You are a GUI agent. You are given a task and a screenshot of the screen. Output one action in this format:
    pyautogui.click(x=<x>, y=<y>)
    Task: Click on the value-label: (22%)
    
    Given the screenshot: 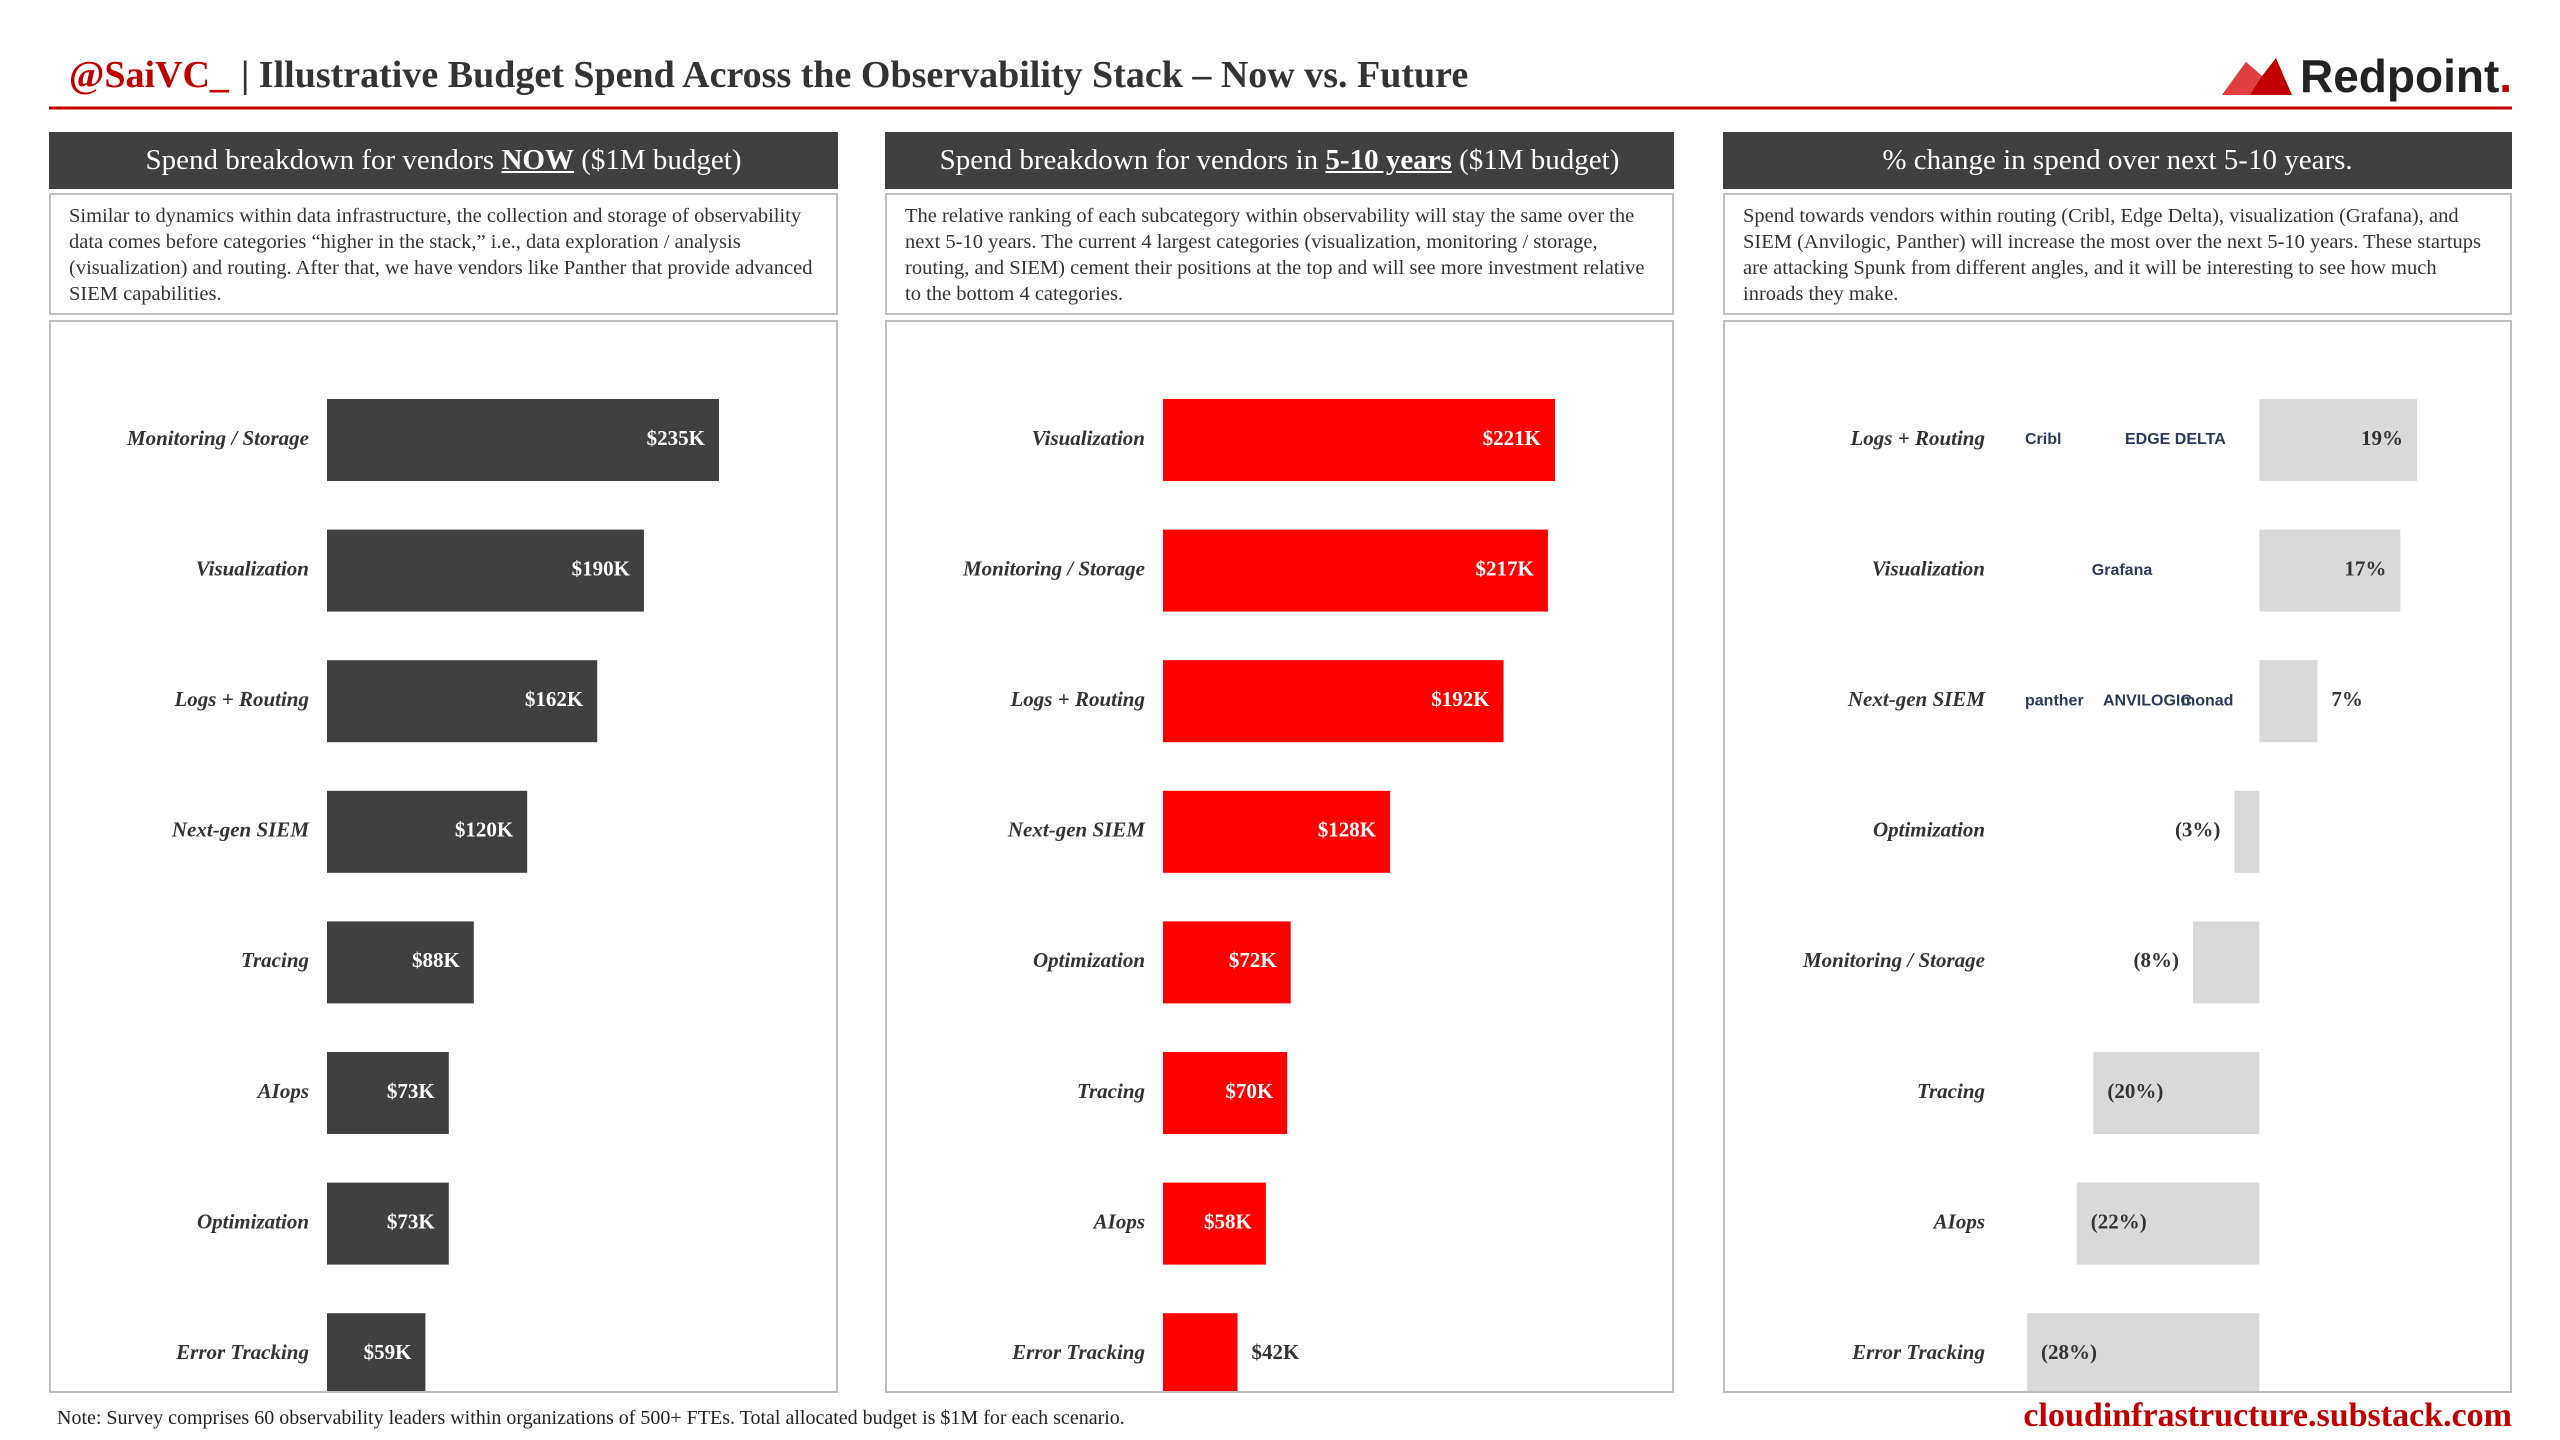 What is the action you would take?
    pyautogui.click(x=2119, y=1221)
    